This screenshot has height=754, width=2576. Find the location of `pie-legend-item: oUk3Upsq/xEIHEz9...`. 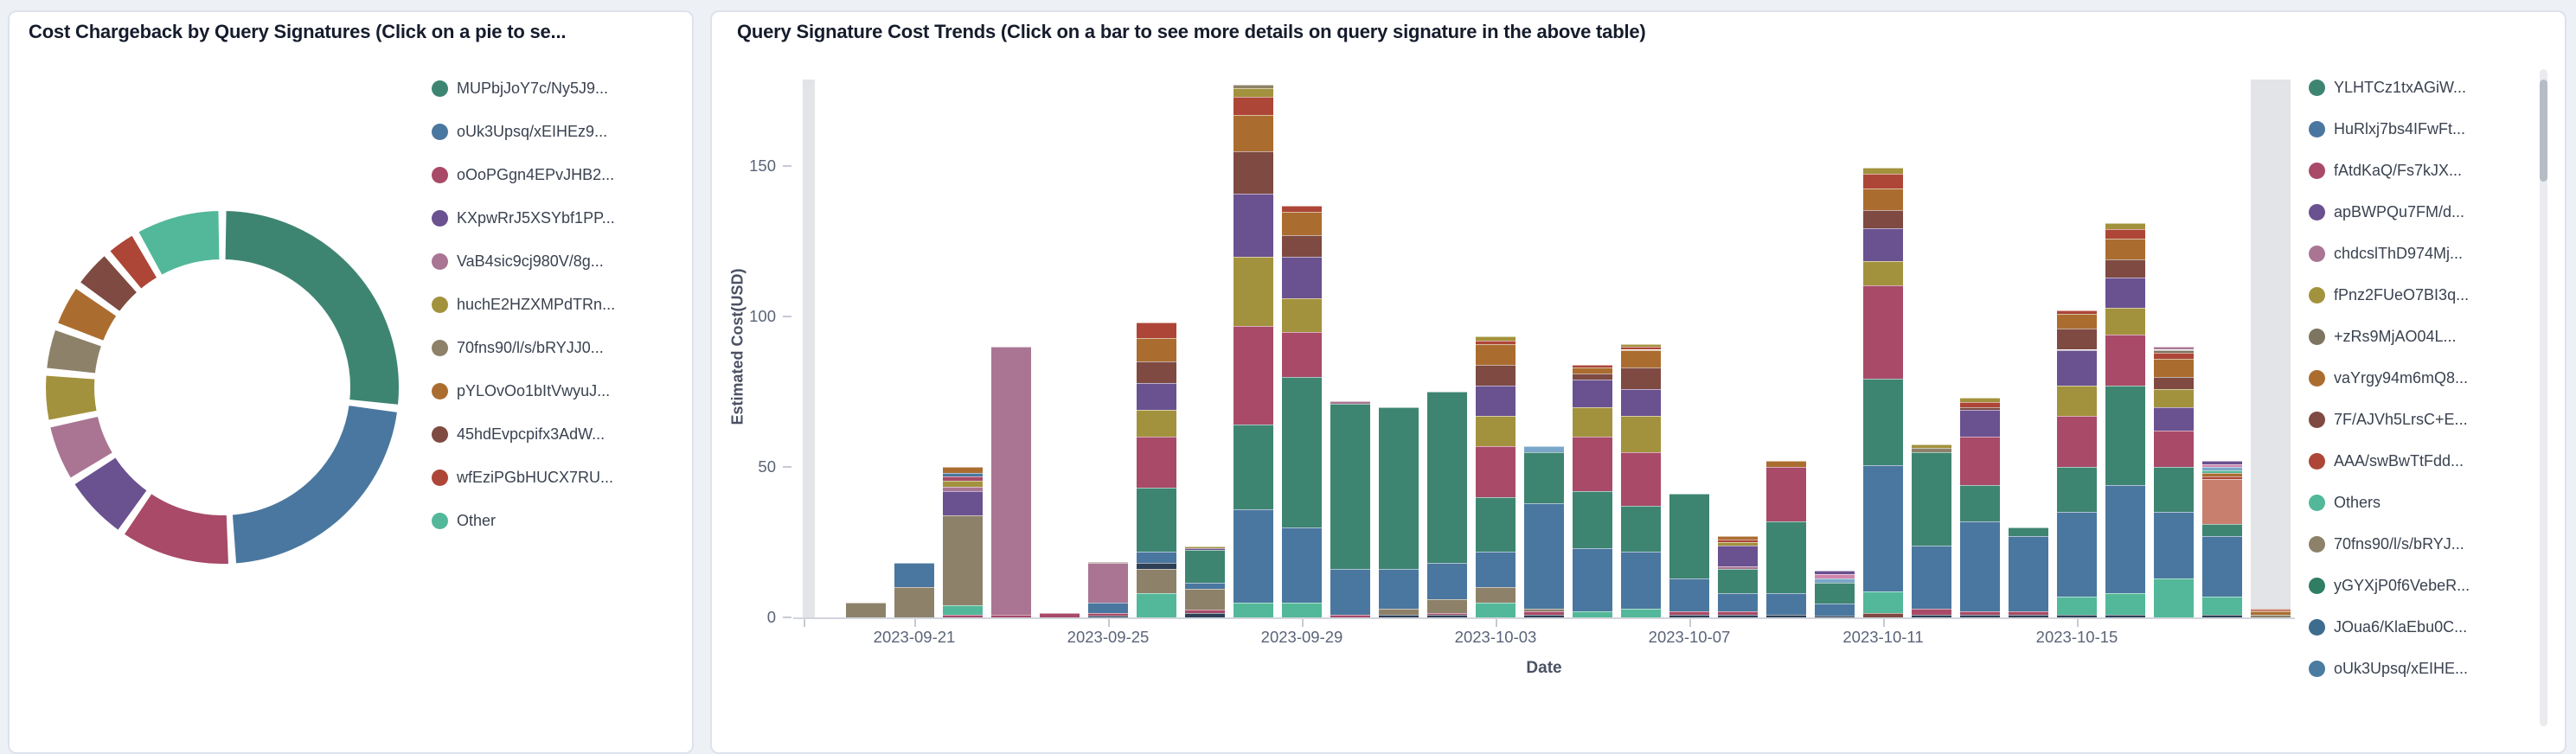

pie-legend-item: oUk3Upsq/xEIHEz9... is located at coordinates (519, 132).